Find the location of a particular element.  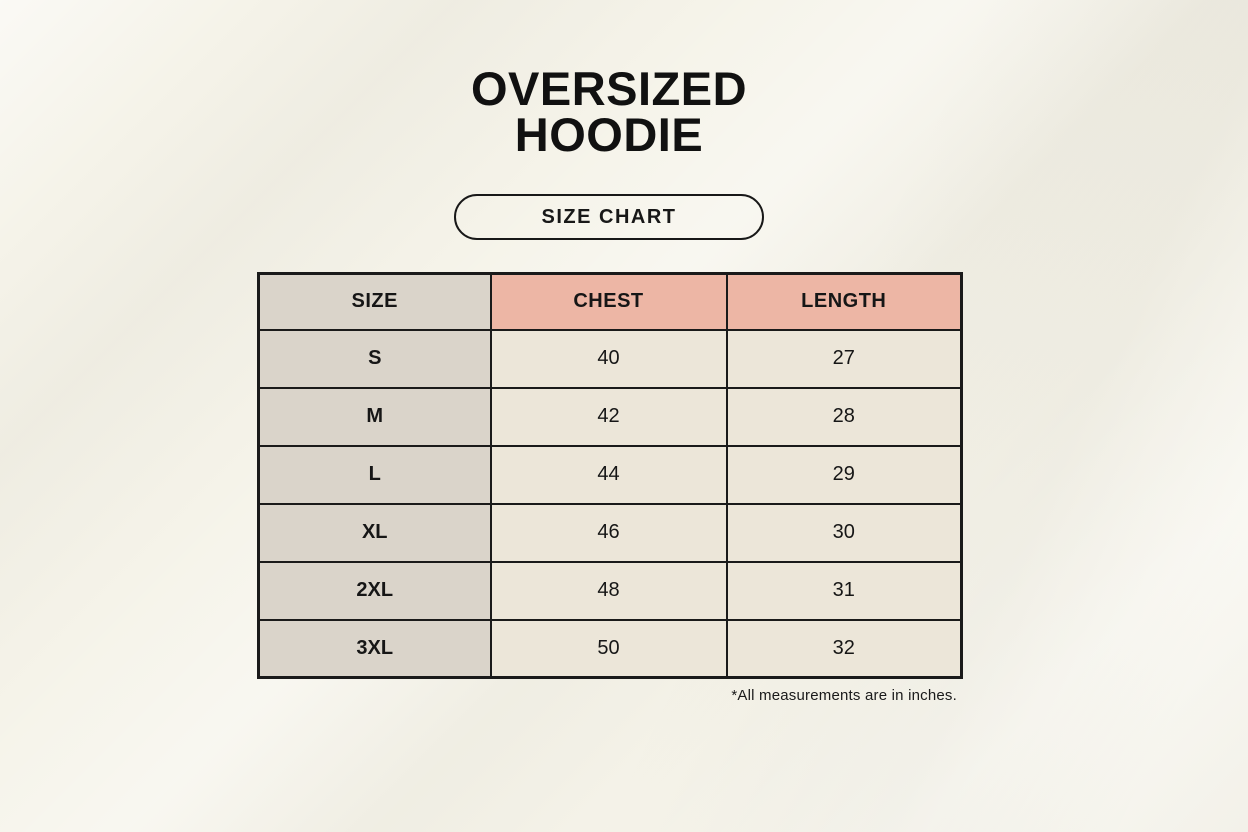

length-cell: 27 is located at coordinates (844, 358).